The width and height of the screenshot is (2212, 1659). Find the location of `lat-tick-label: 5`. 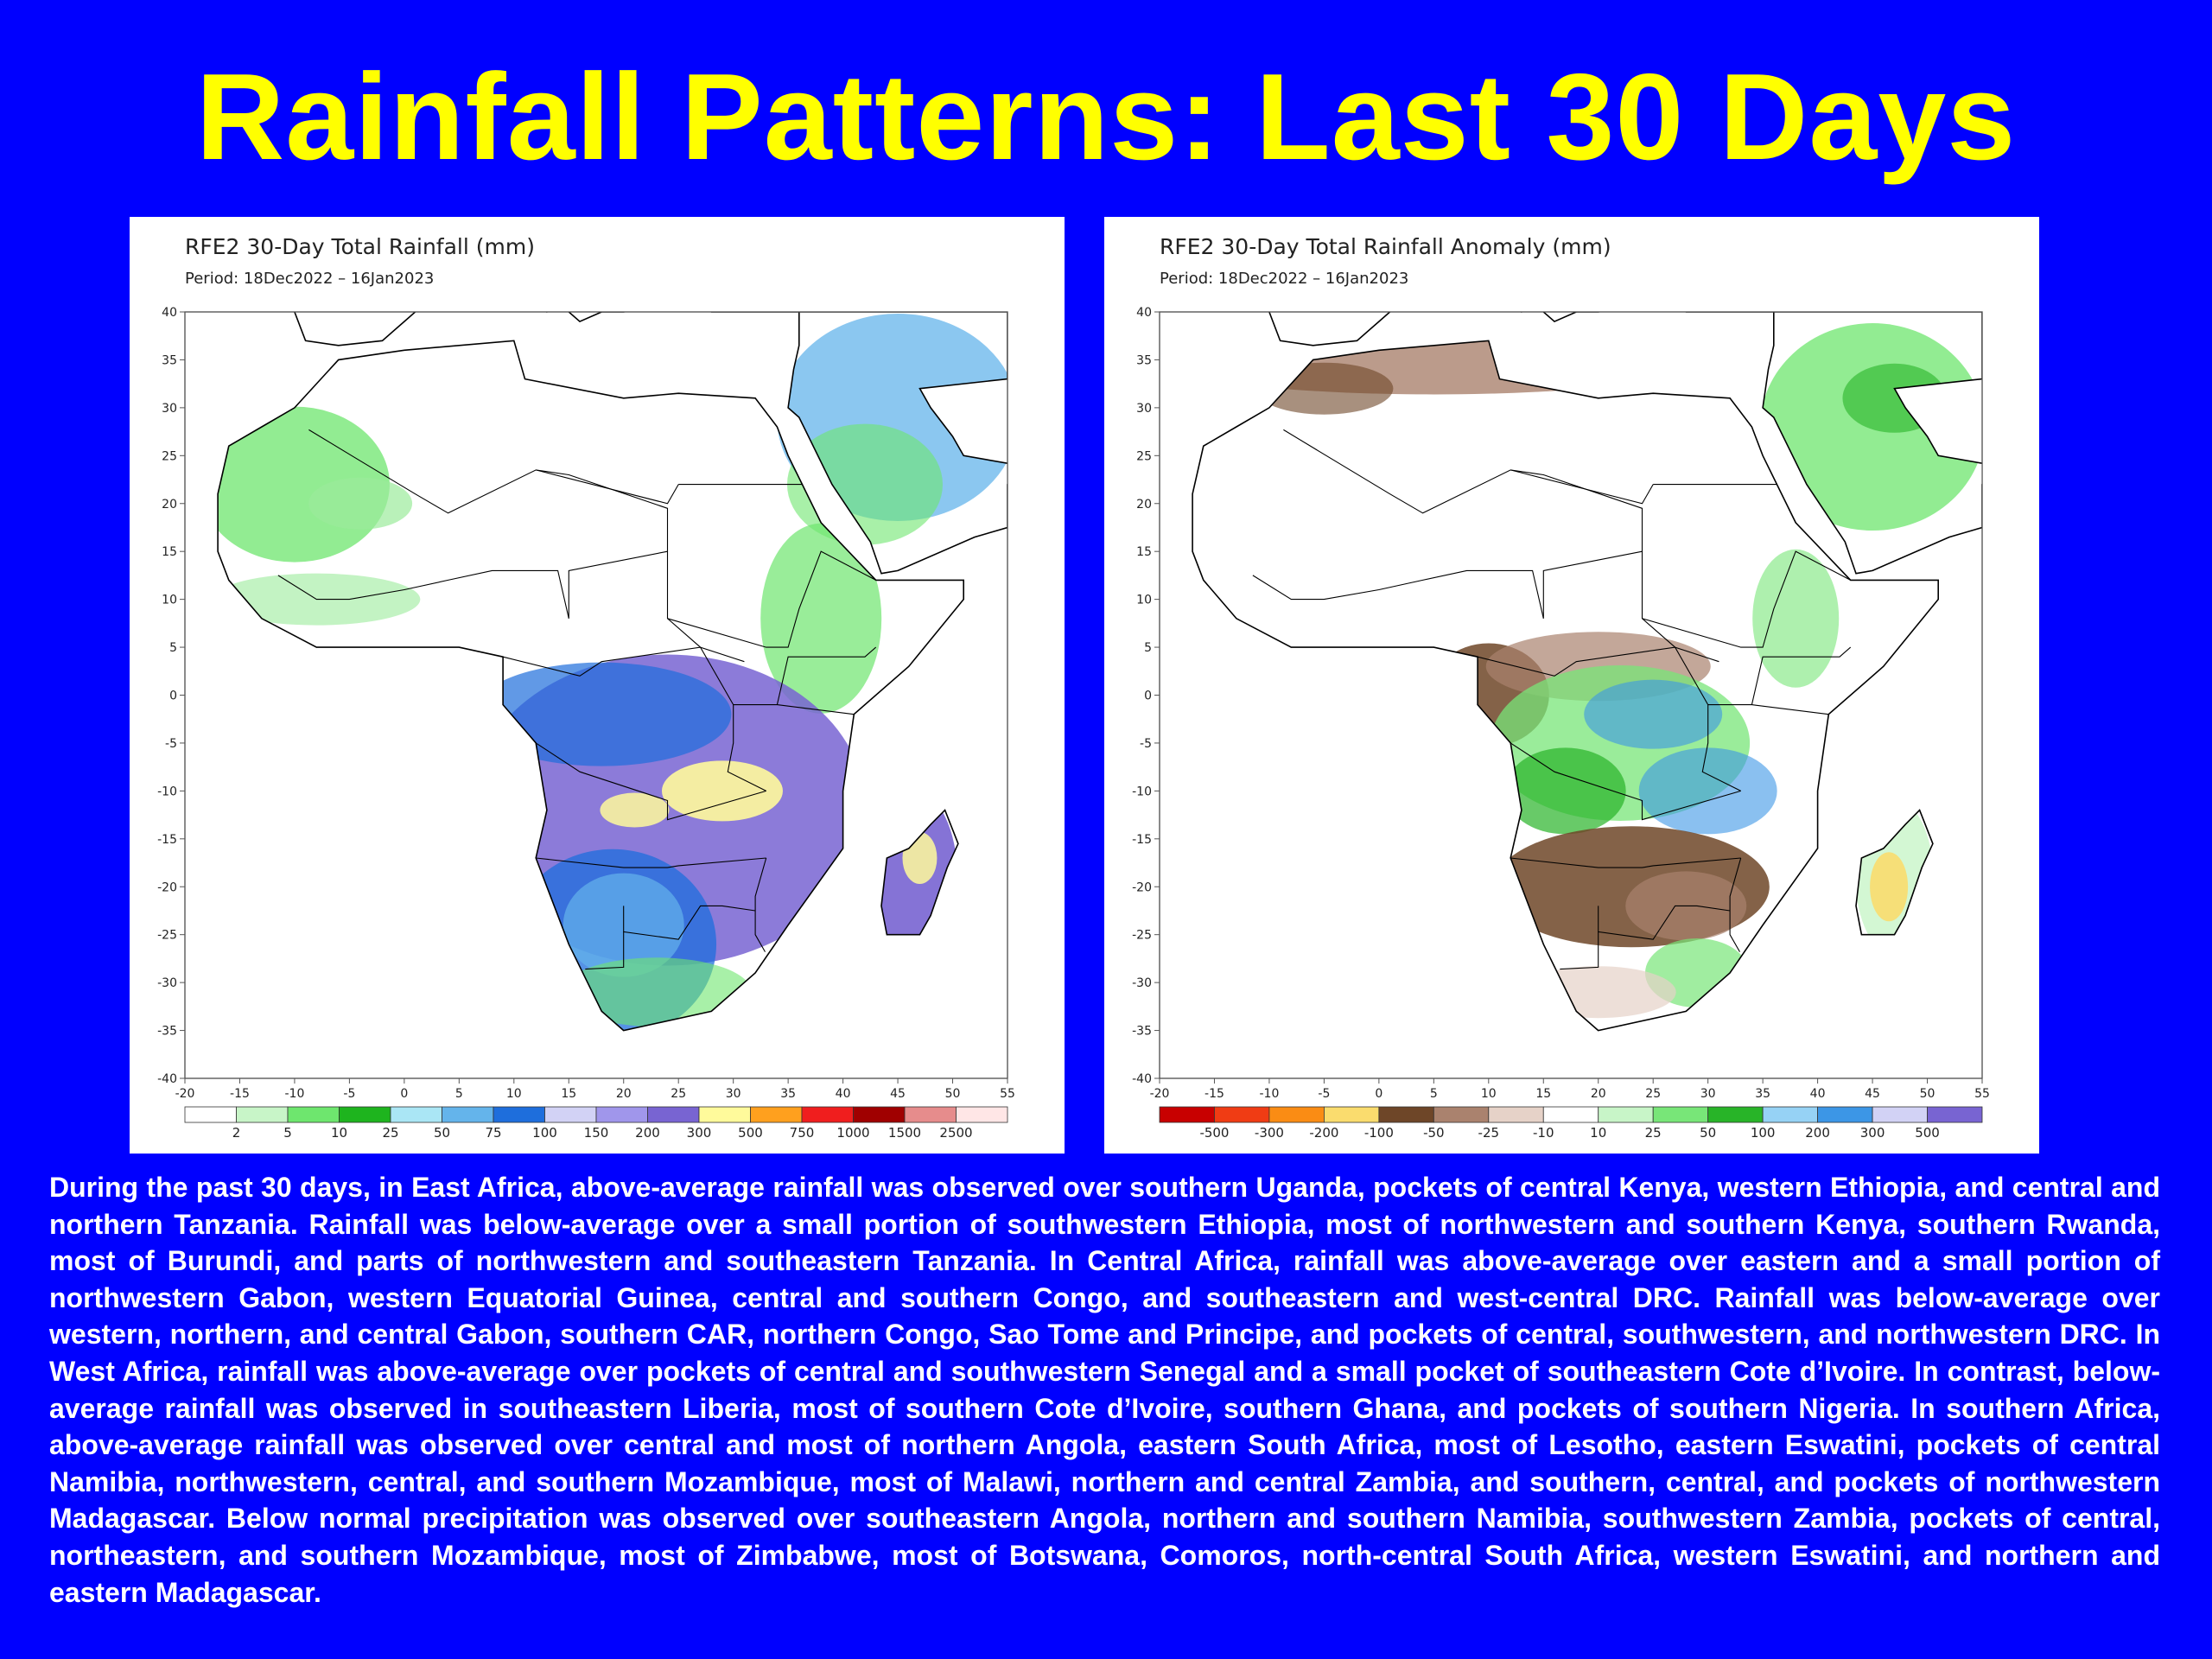

lat-tick-label: 5 is located at coordinates (173, 648).